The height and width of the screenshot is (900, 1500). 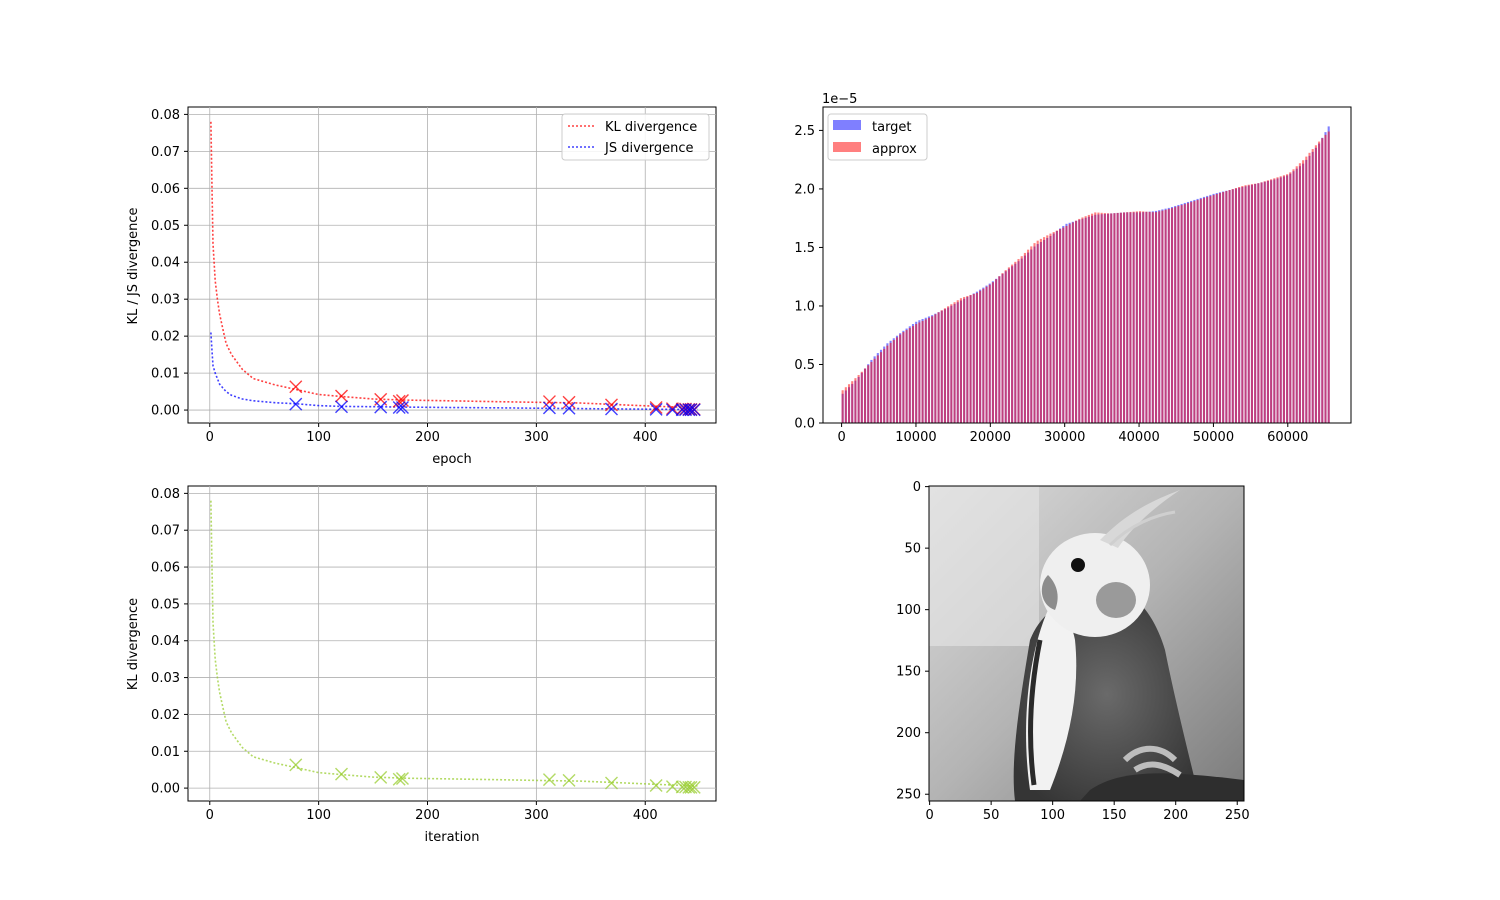 I want to click on plot-area, so click(x=452, y=643).